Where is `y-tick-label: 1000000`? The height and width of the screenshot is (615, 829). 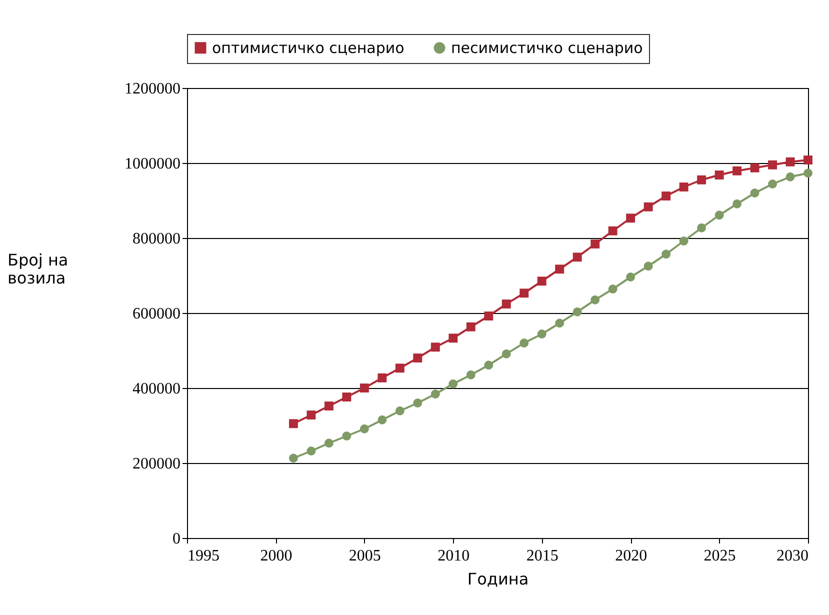 y-tick-label: 1000000 is located at coordinates (152, 164).